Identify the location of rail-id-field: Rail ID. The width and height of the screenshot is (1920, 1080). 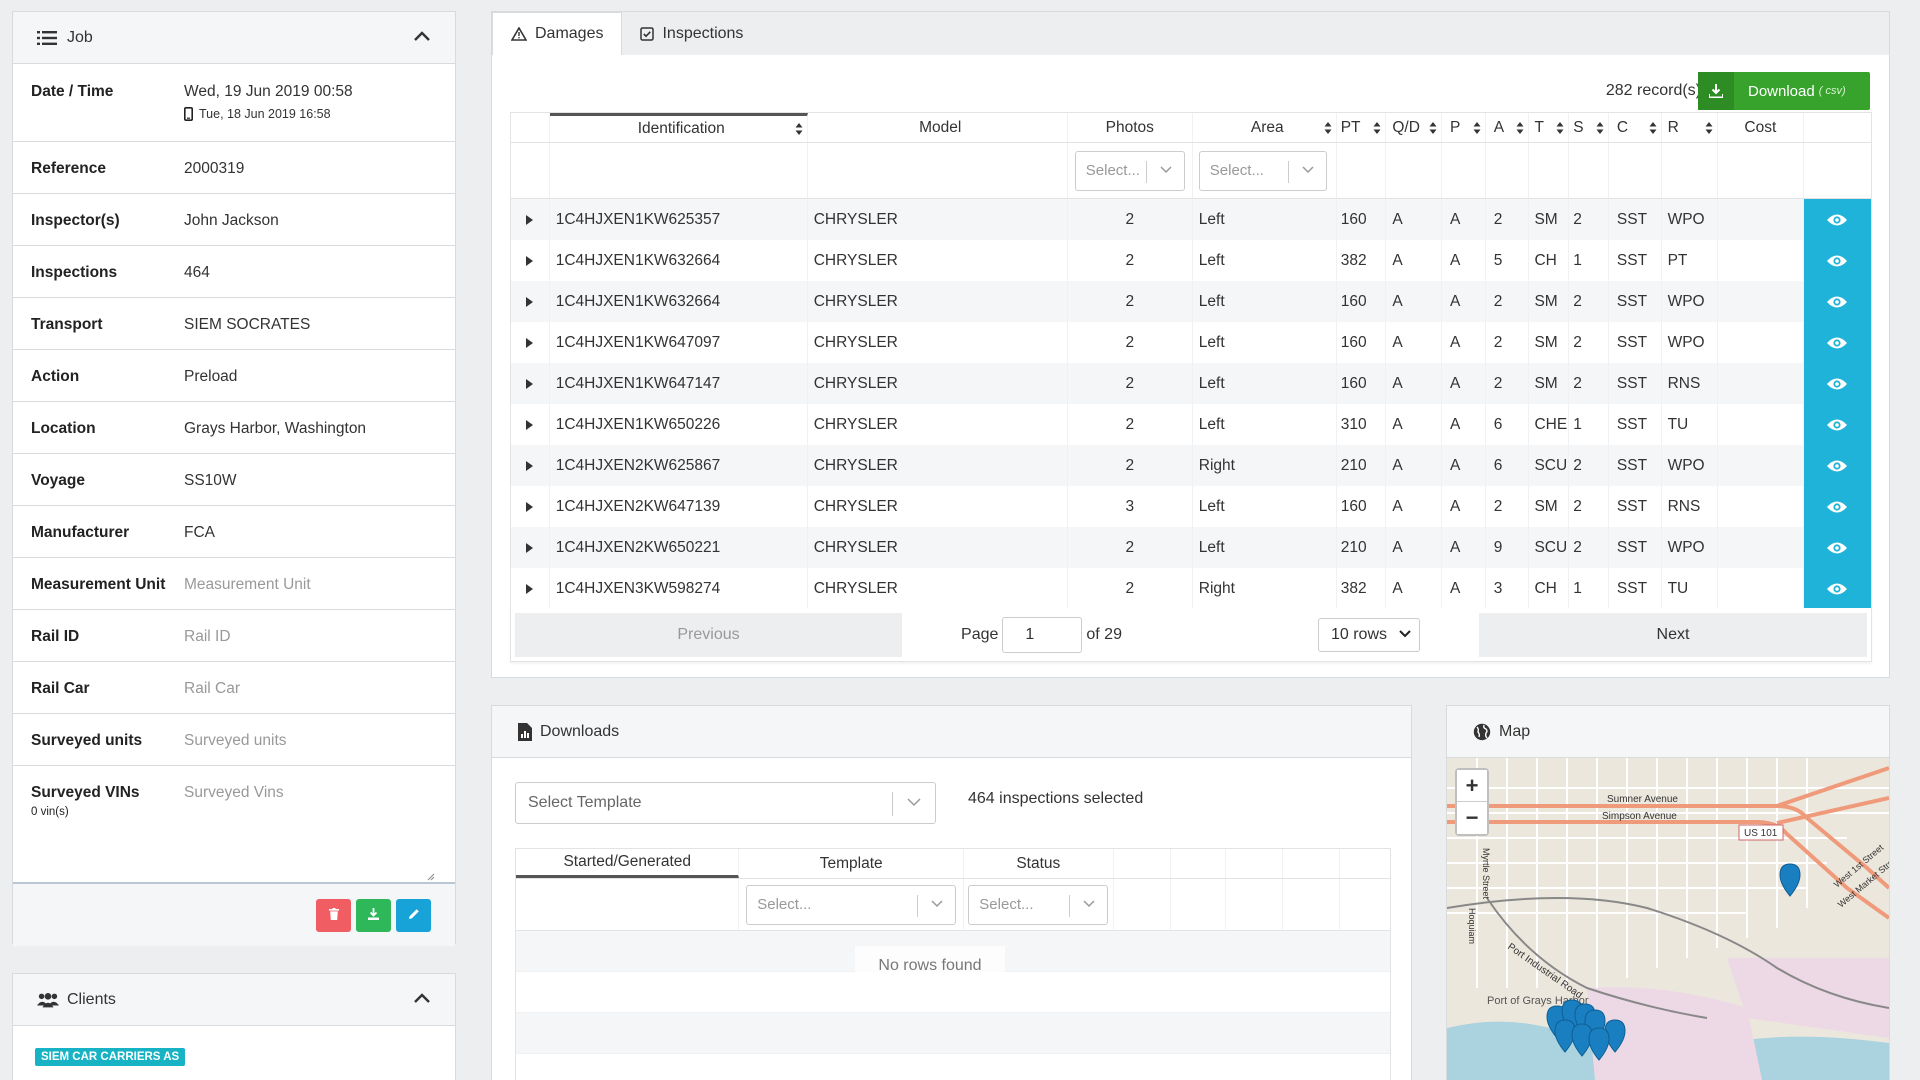
(207, 636).